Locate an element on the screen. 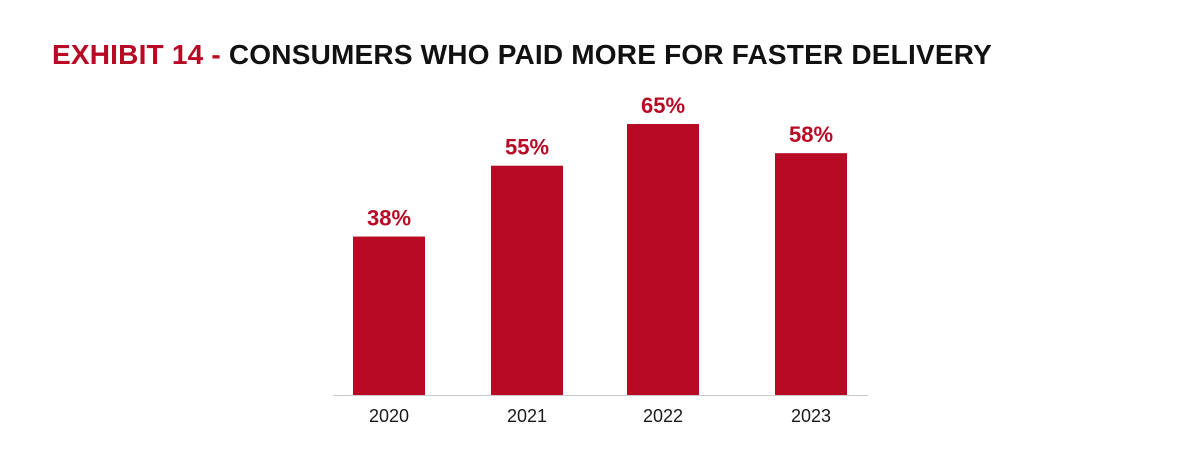  bar-2022 is located at coordinates (663, 259).